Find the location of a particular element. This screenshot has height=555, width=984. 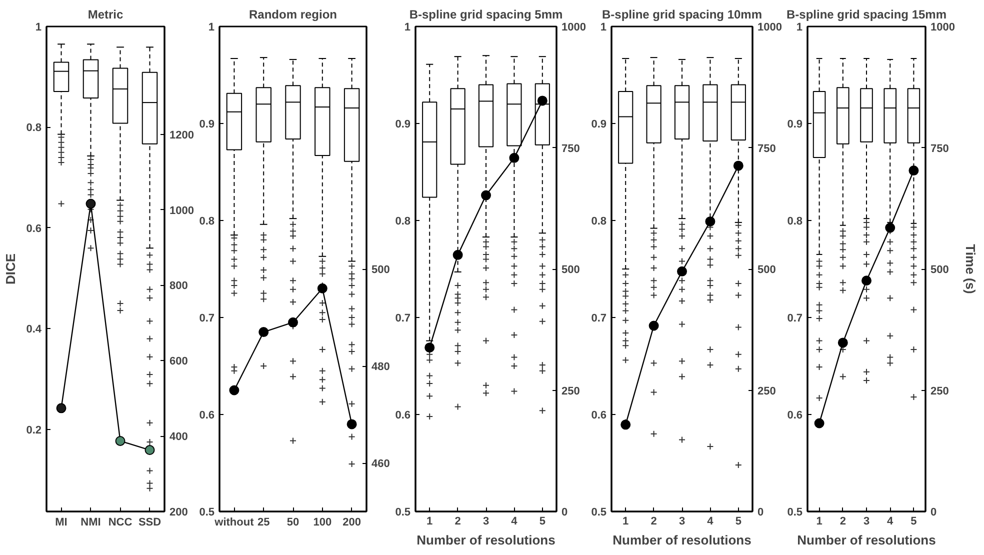

x-tick-label: MI is located at coordinates (61, 522).